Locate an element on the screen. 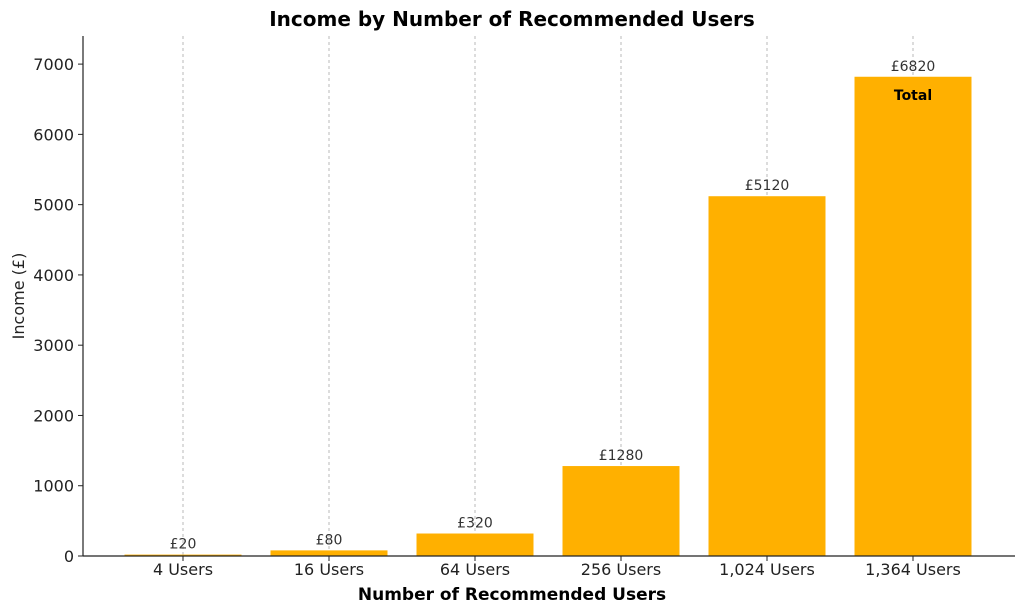  y-axis-label: Income (£) is located at coordinates (18, 296).